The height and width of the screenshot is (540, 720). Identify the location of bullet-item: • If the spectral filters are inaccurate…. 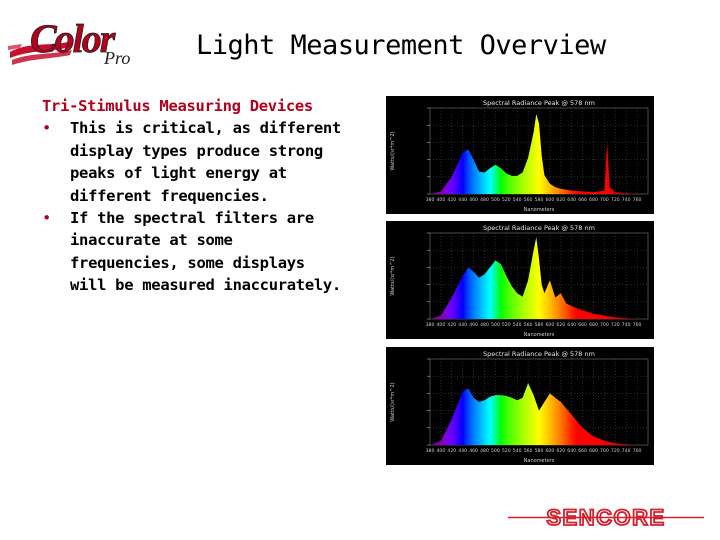
(194, 252).